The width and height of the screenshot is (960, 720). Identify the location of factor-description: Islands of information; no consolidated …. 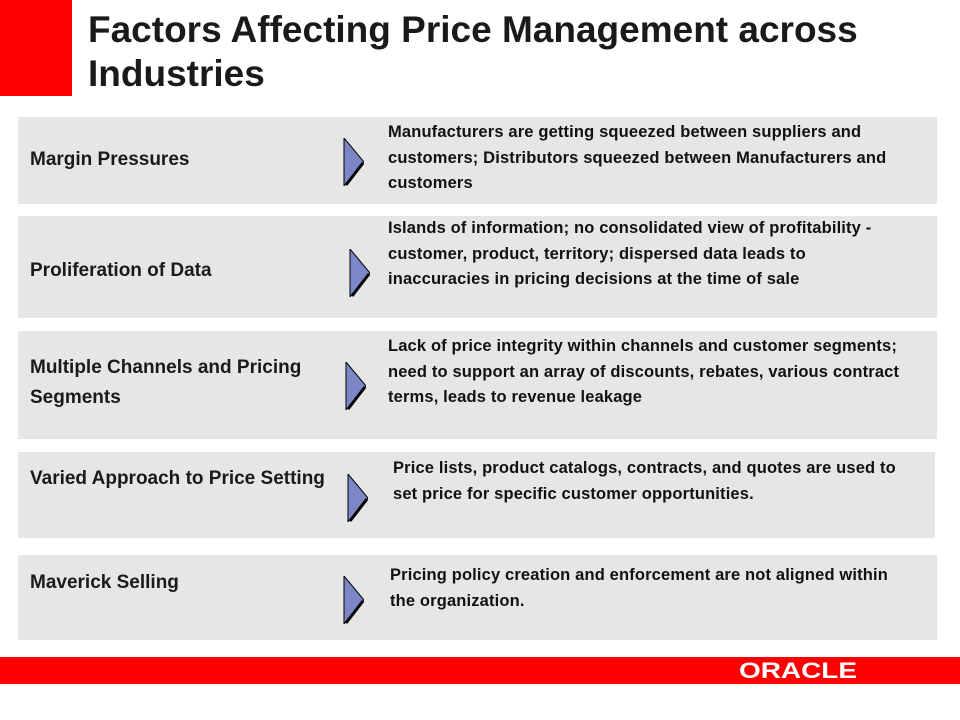
(630, 253).